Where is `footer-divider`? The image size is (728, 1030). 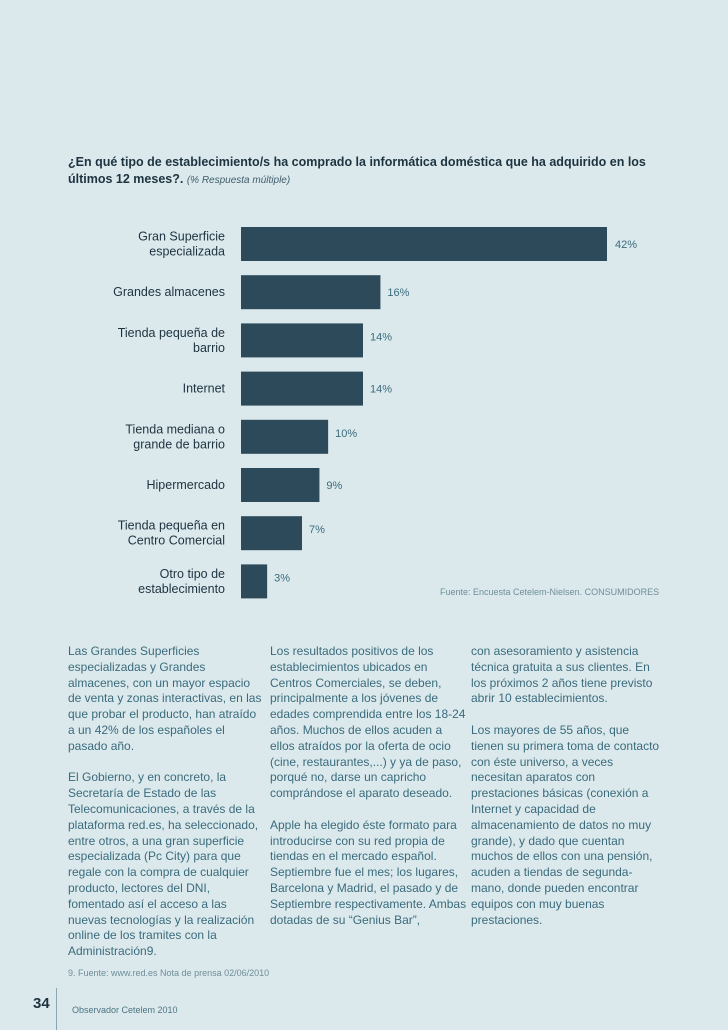 footer-divider is located at coordinates (56, 1009).